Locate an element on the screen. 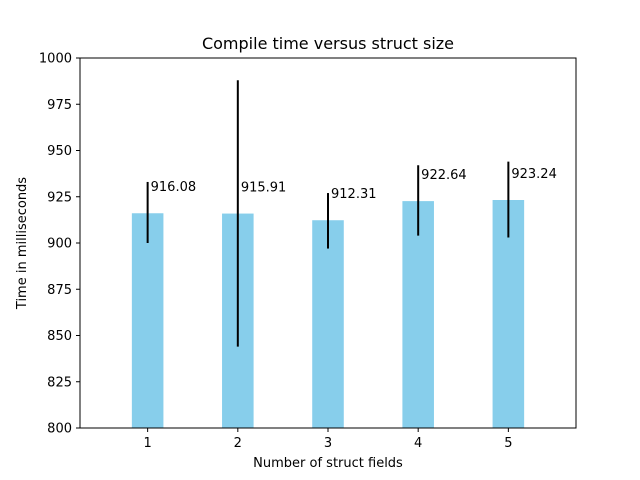 The image size is (640, 480). y-axis: 800 825 850 875 900 925 950 975 1000 is located at coordinates (59, 244).